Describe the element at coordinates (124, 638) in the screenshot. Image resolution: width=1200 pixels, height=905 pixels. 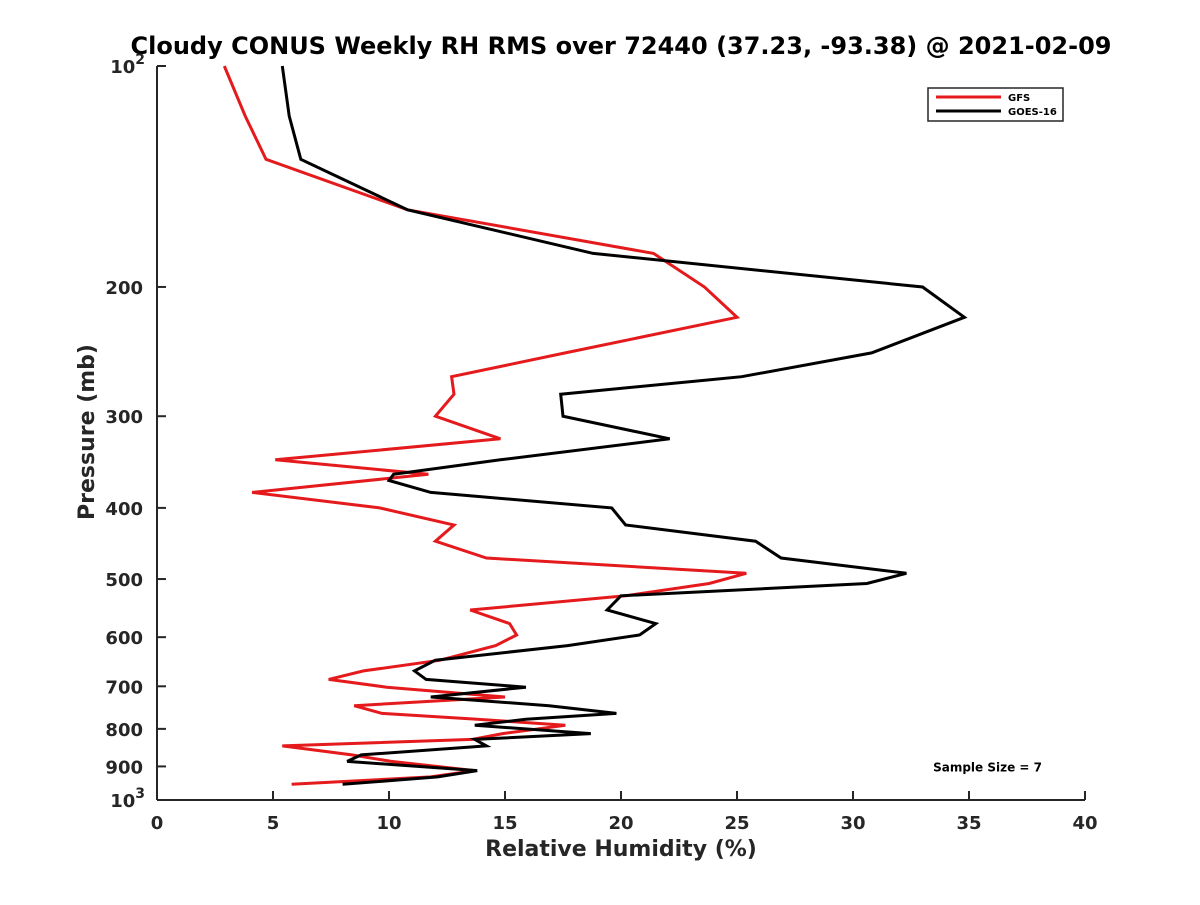
I see `y-tick-label: 600` at that location.